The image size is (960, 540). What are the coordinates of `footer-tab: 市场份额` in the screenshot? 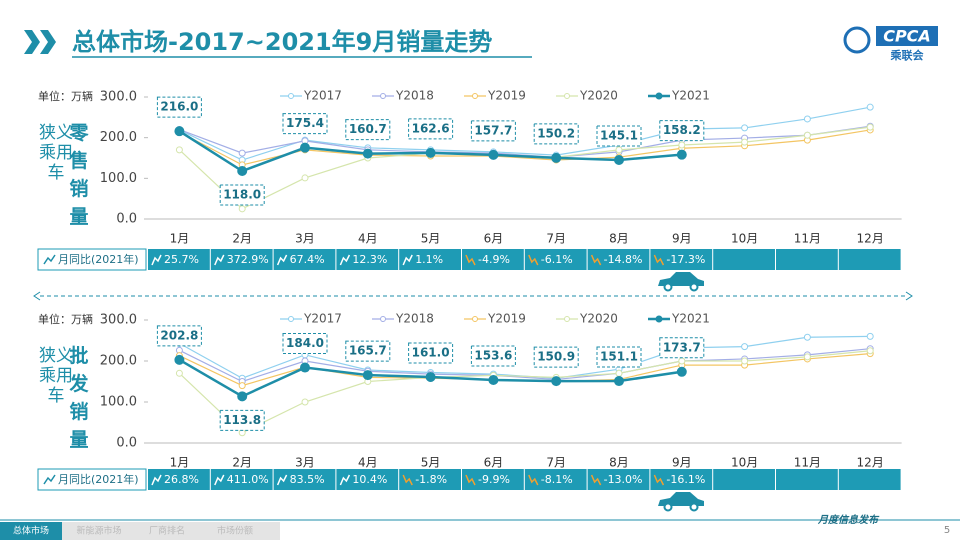 It's located at (235, 531).